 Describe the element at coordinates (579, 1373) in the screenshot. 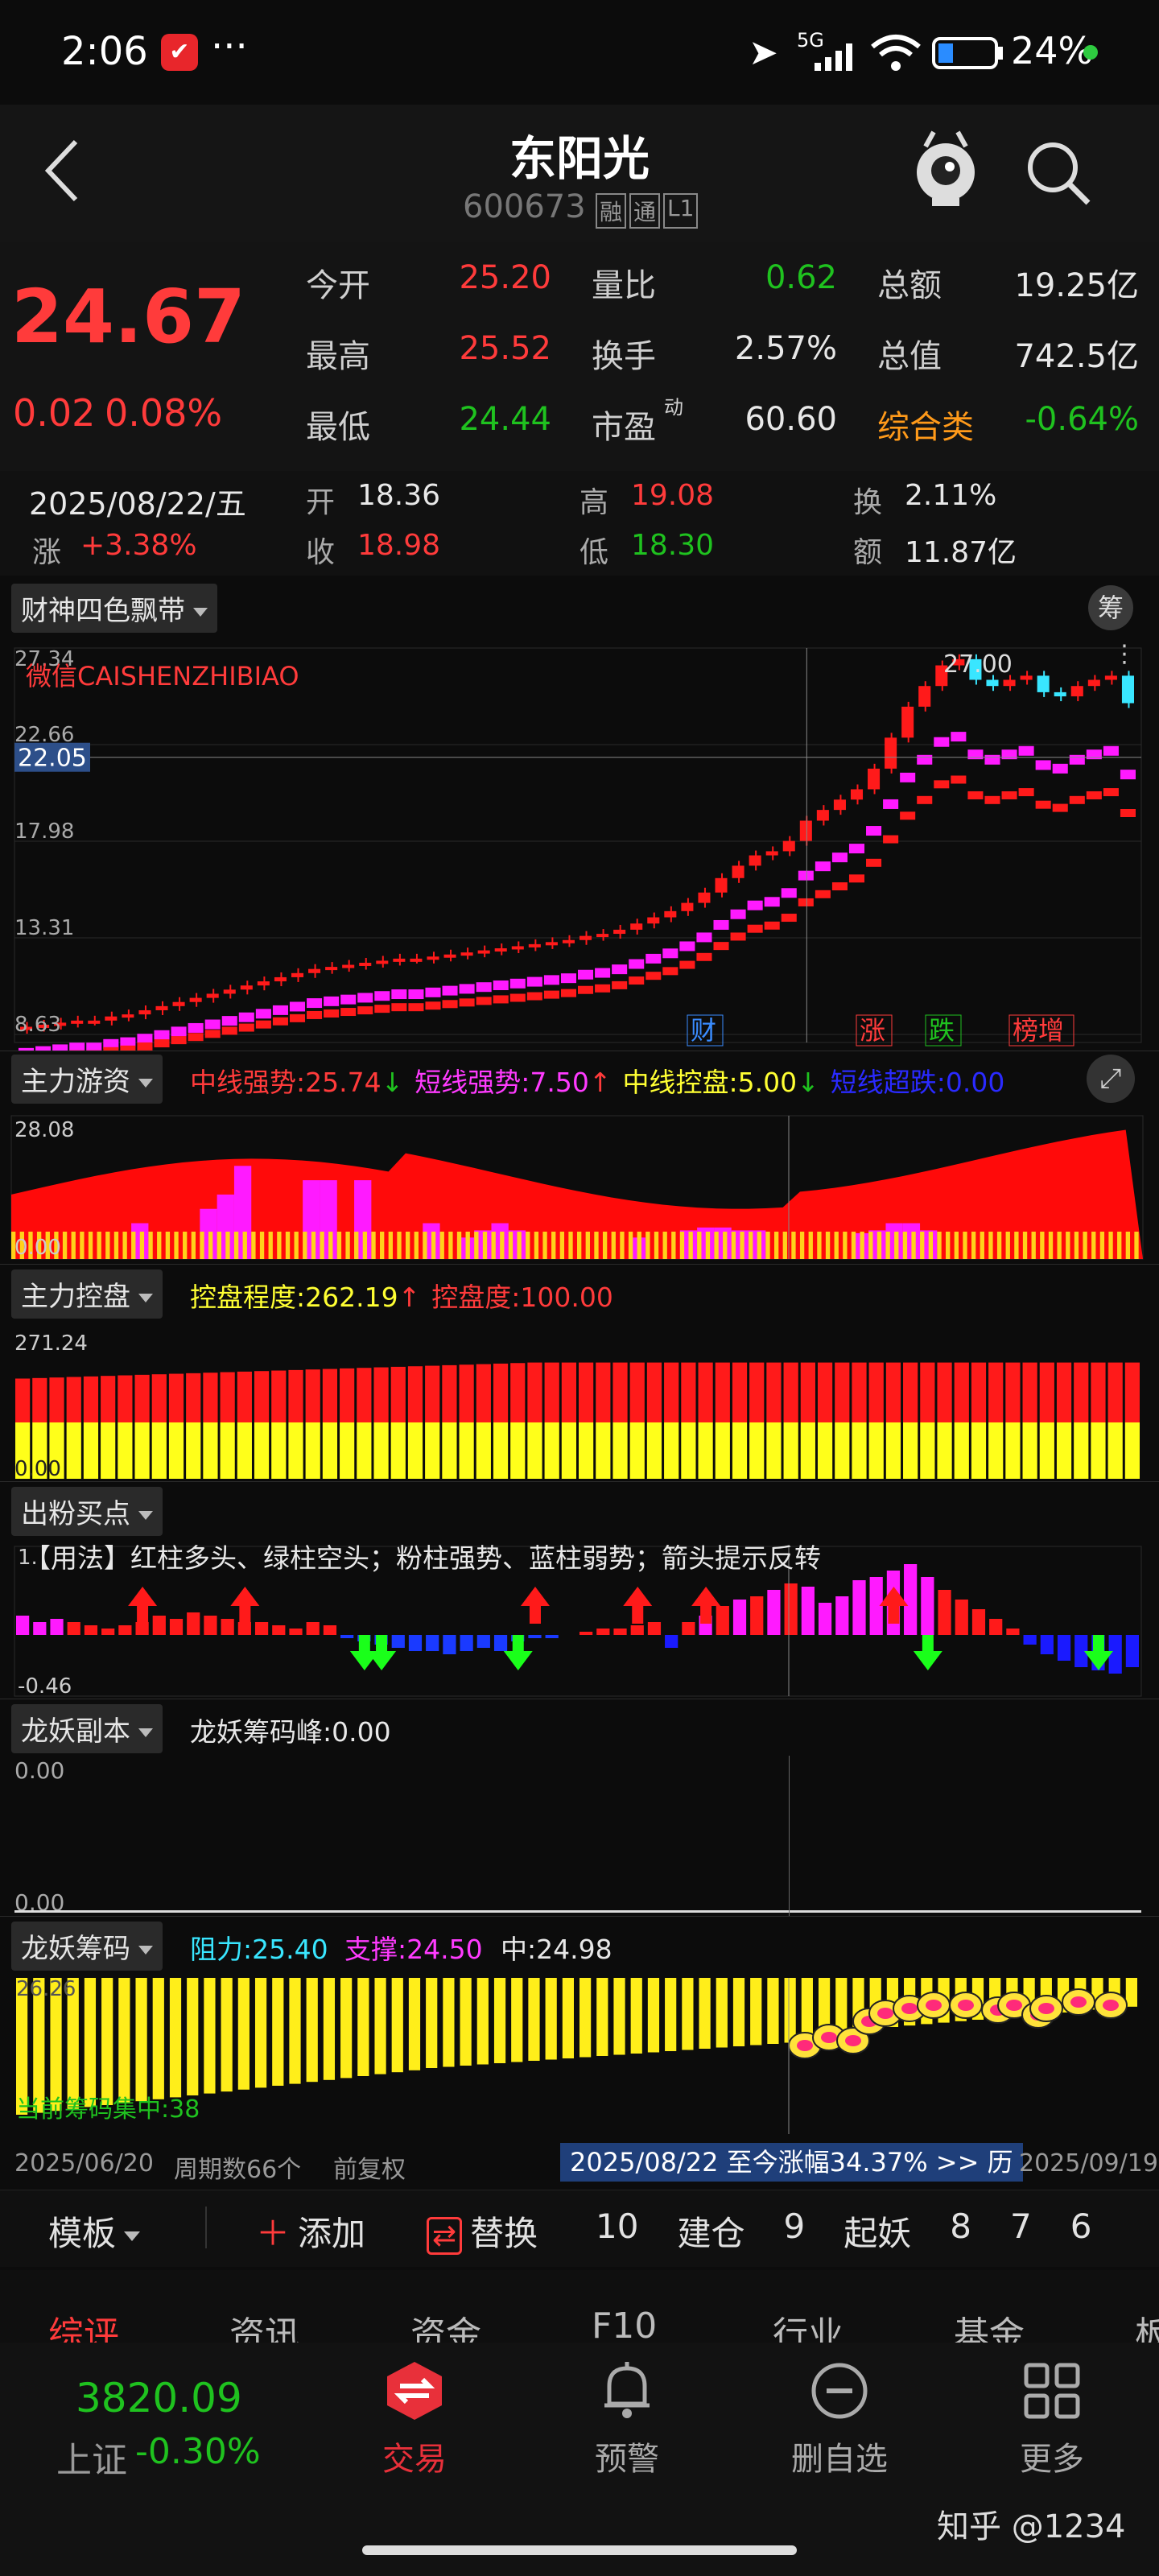

I see `zlkp-panel: 主力控盘 控盘程度:262.19↑ 控盘度:100.00 271.24 0.00` at that location.